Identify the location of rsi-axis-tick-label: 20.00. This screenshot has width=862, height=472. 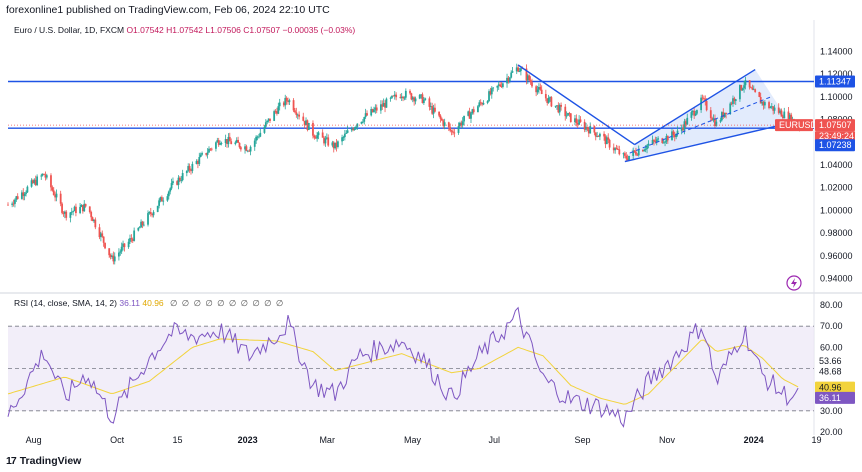
(831, 432).